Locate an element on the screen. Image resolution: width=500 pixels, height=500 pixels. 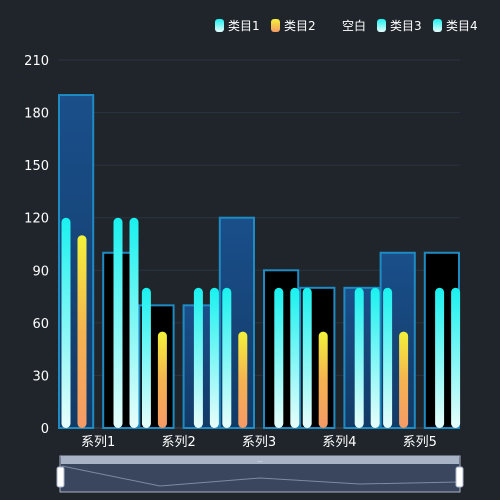
y-tick-label: 0 is located at coordinates (45, 429).